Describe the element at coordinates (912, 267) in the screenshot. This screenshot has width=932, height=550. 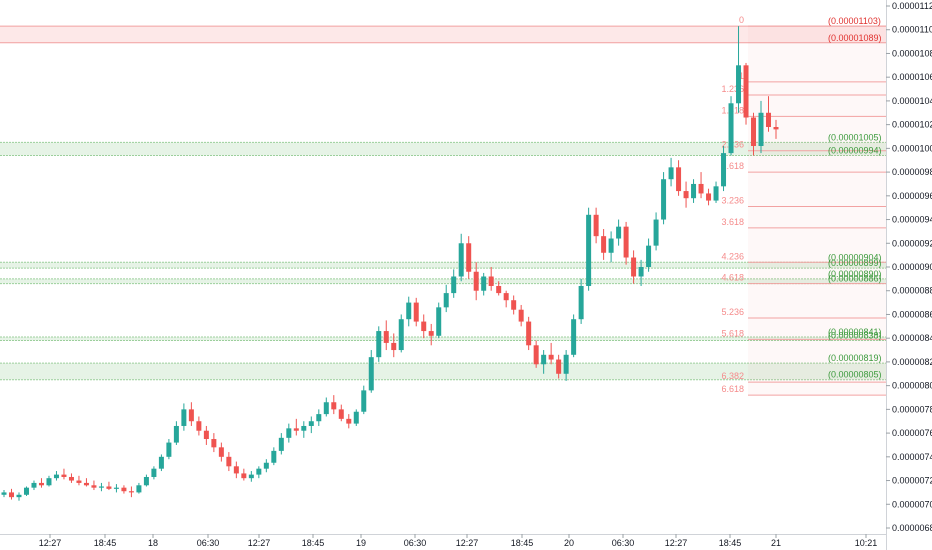
I see `price-tick-label: 0.00000900` at that location.